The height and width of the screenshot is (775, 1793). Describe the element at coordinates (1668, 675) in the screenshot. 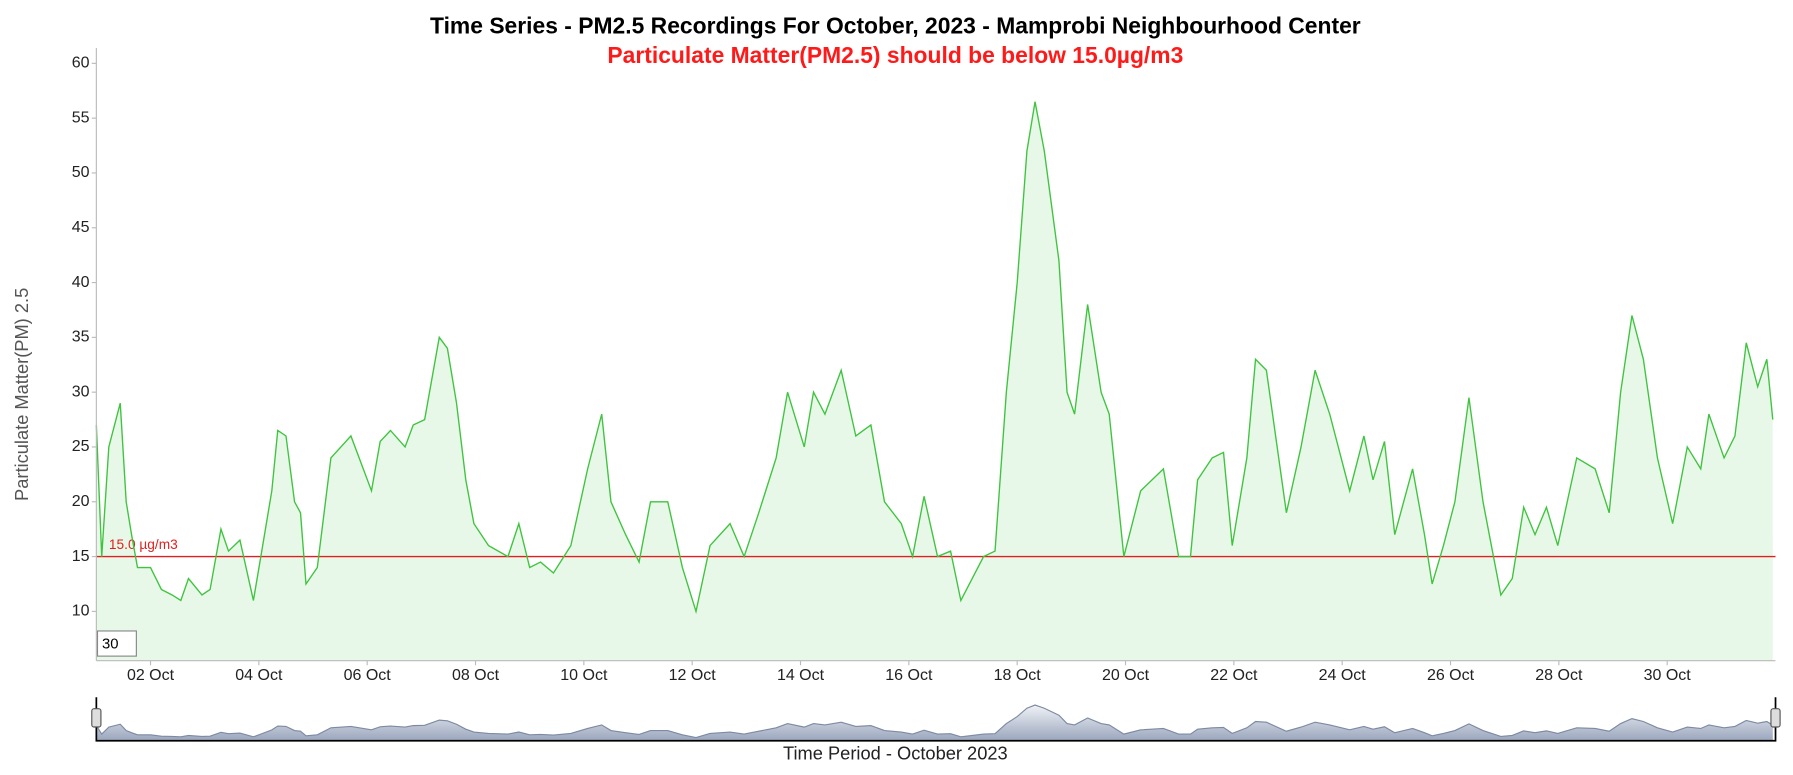

I see `x-tick-label: 30 Oct` at that location.